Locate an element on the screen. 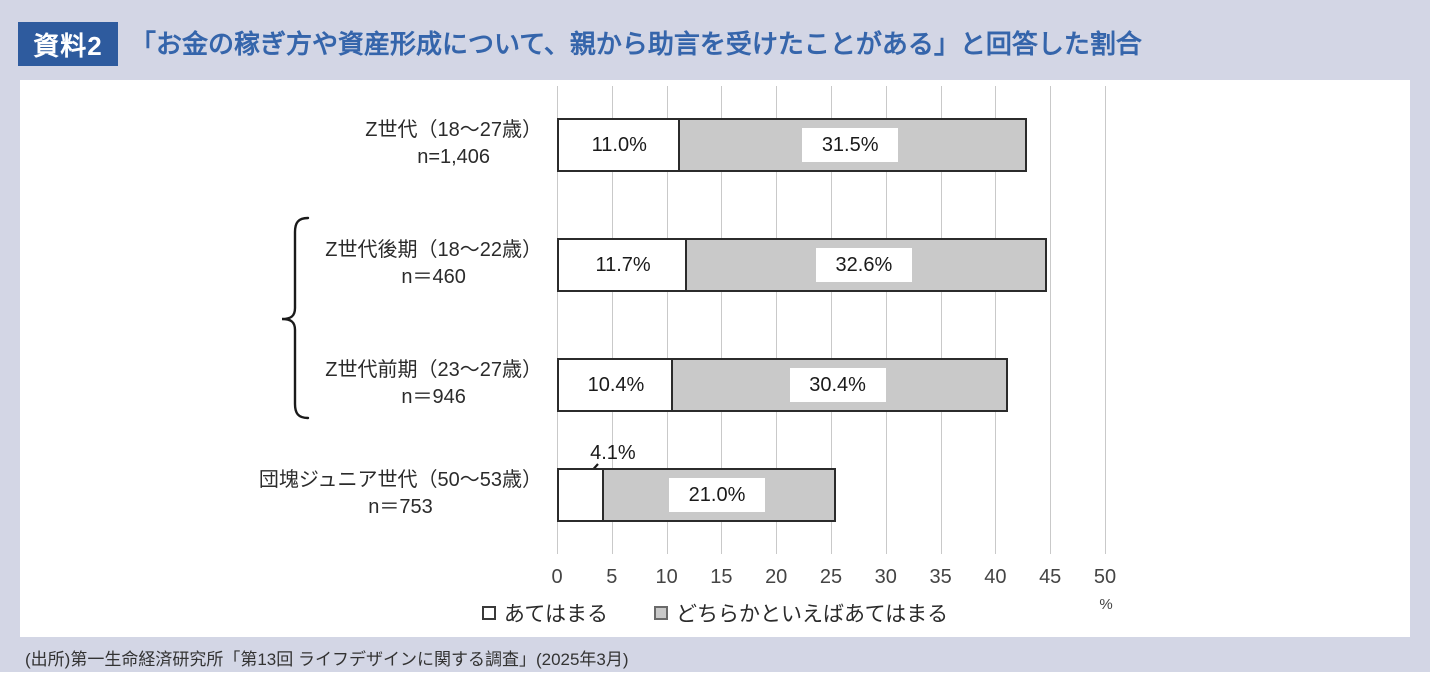  category-name: Z世代前期（23～27歳） is located at coordinates (433, 370).